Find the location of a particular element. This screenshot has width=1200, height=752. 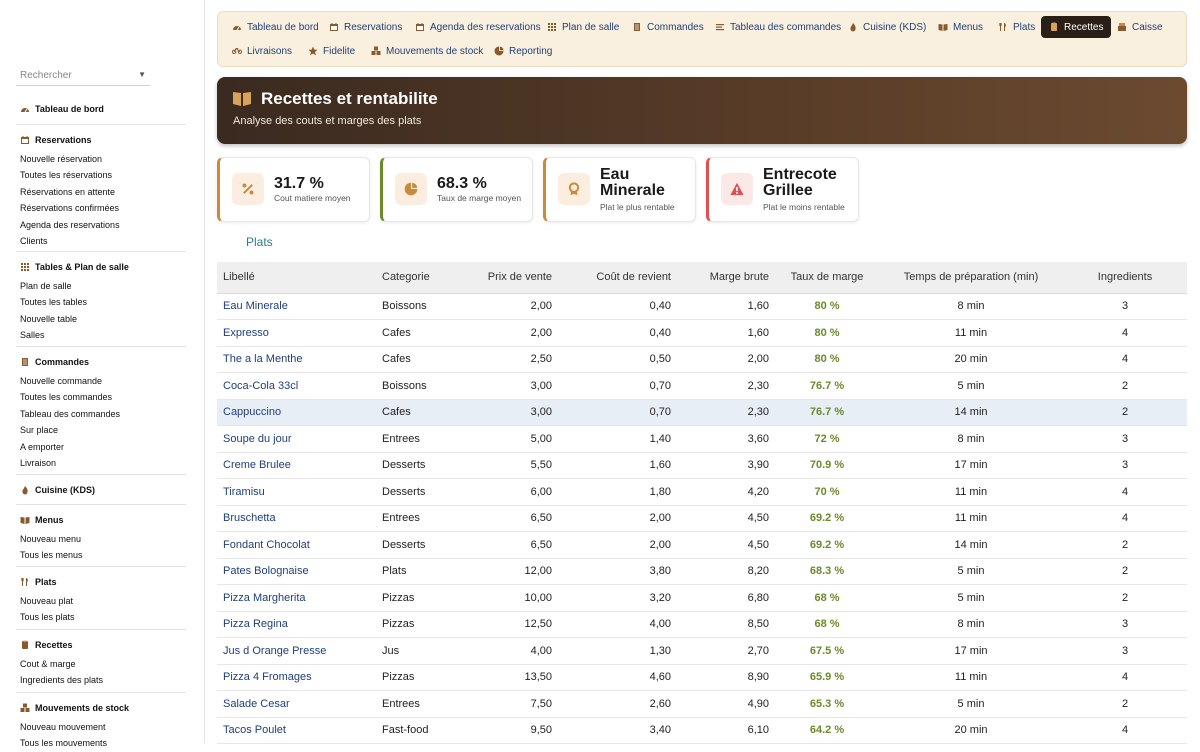

nav-agenda-des-reservations: Agenda des reservations is located at coordinates (478, 27).